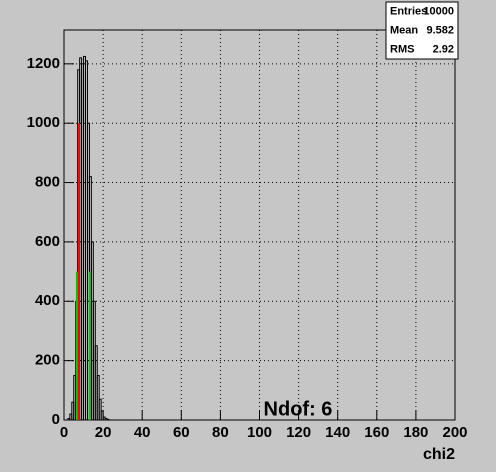  Describe the element at coordinates (47, 300) in the screenshot. I see `y-tick-label: 400` at that location.